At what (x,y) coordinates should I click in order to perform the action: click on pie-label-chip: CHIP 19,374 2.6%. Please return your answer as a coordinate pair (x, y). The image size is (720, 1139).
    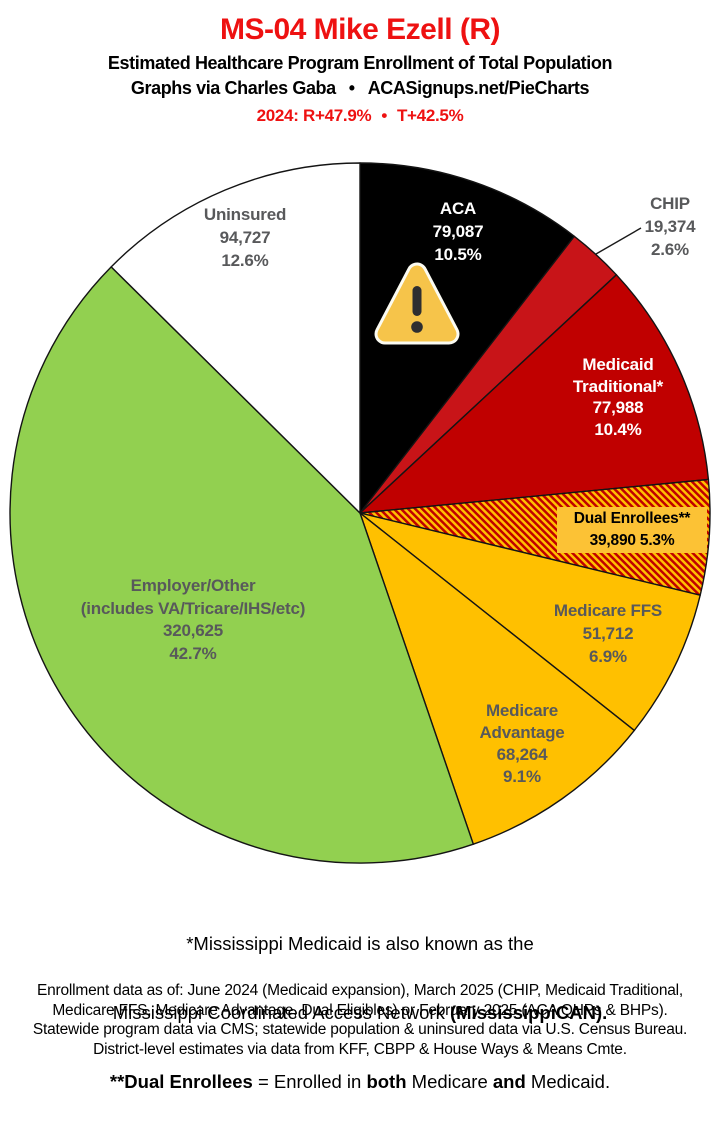
    Looking at the image, I should click on (670, 226).